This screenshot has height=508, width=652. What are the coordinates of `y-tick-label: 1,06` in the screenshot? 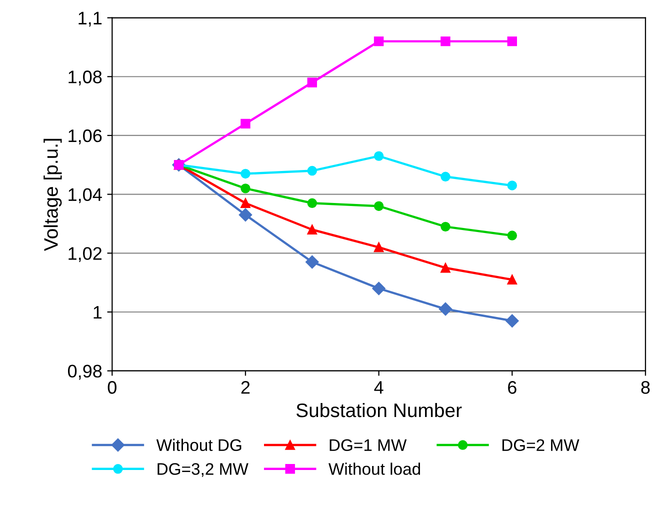 It's located at (85, 136).